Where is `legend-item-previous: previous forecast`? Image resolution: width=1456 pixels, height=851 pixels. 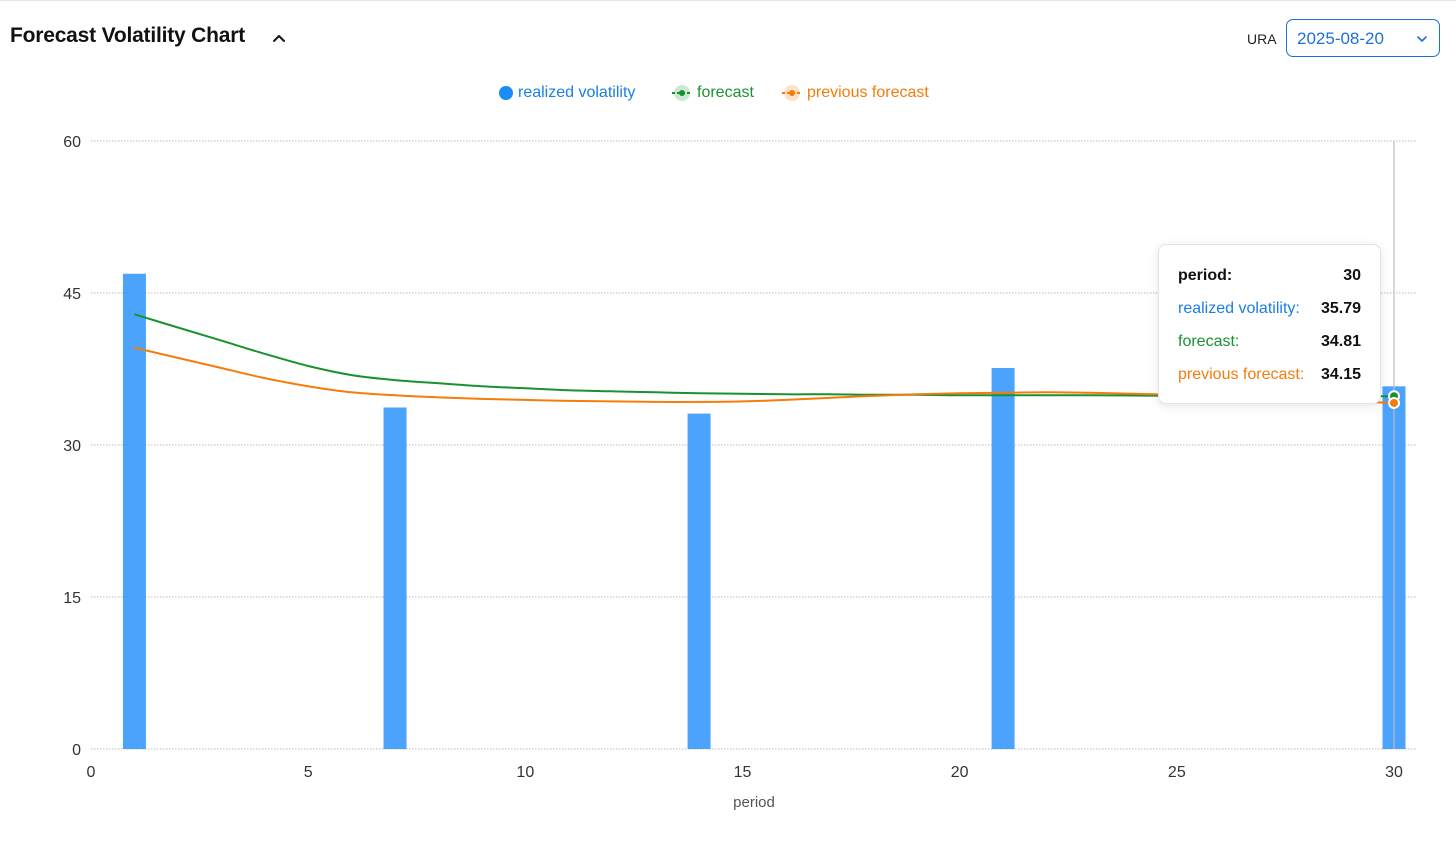
legend-item-previous: previous forecast is located at coordinates (855, 93).